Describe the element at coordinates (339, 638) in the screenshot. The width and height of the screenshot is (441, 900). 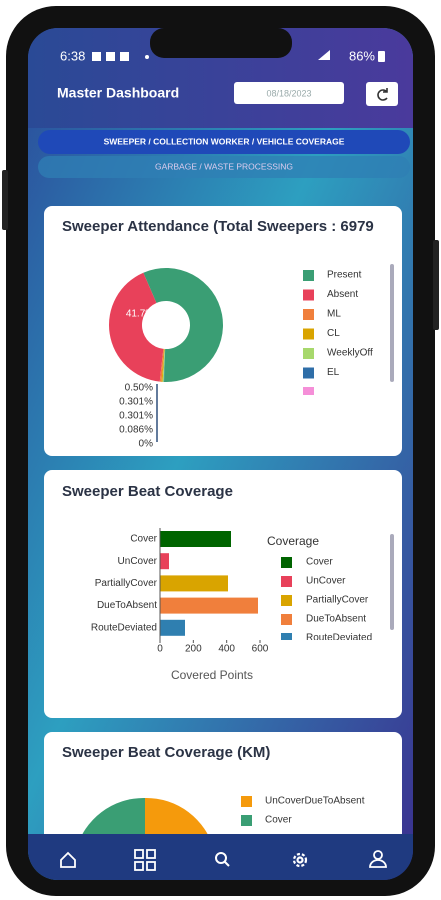
I see `legend-label: RouteDeviated` at that location.